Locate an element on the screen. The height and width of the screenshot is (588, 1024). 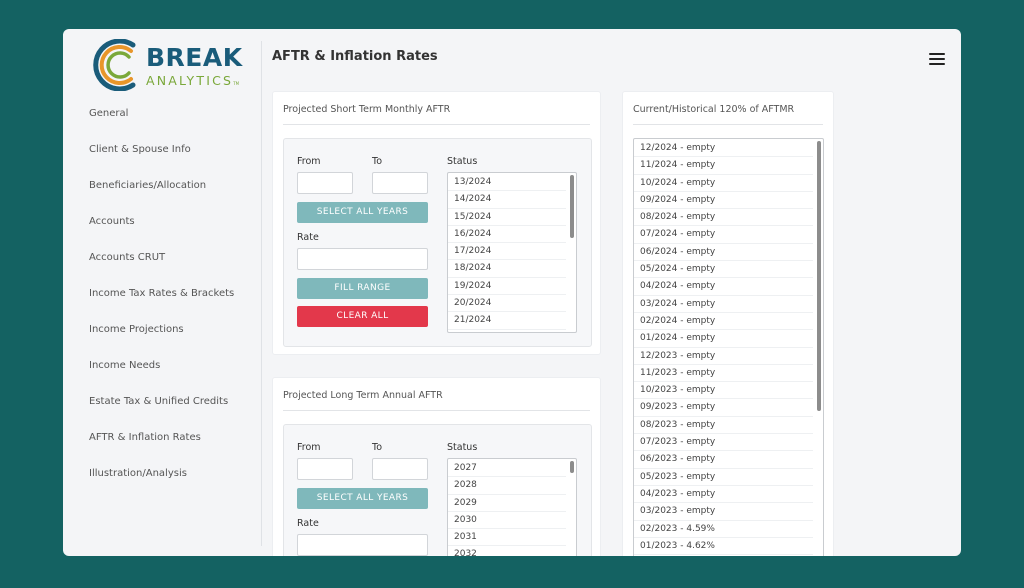
list-item: 2030 is located at coordinates (507, 521).